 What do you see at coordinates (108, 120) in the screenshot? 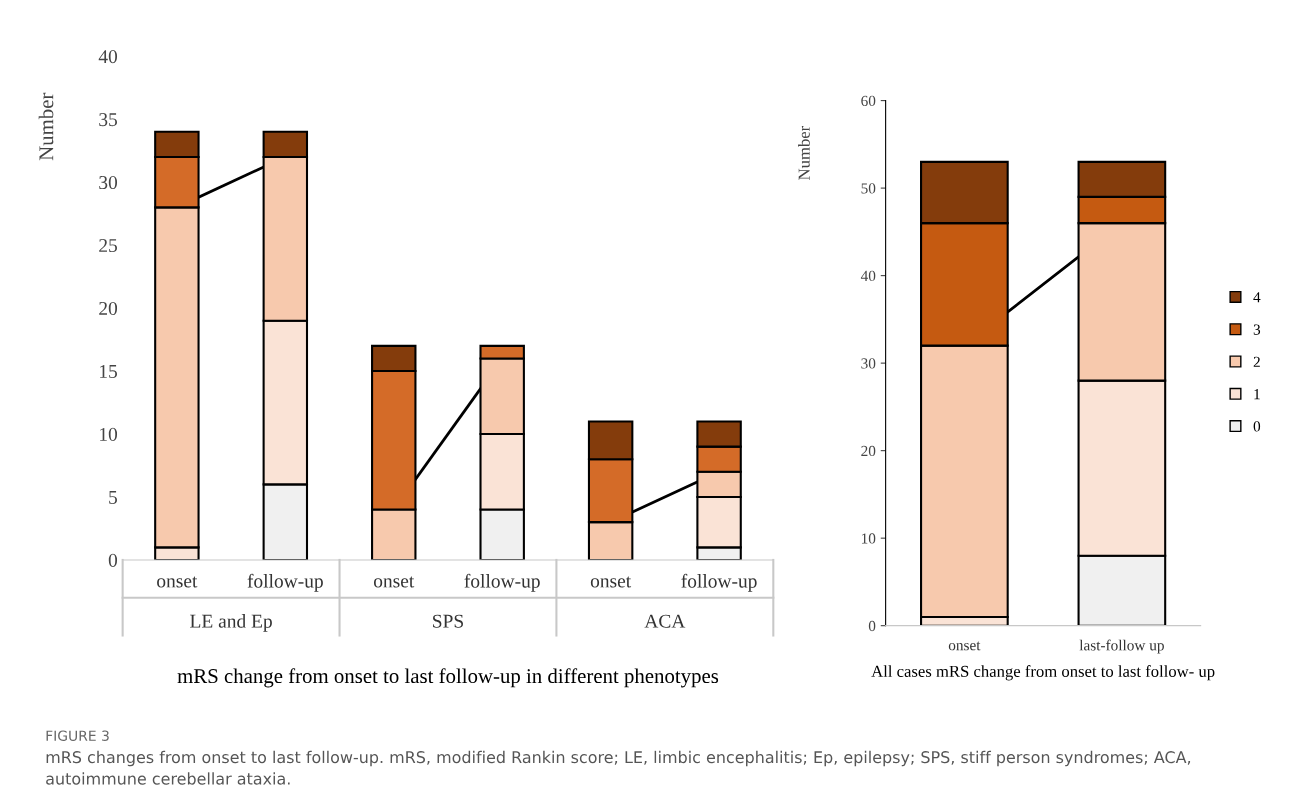
I see `y-tick-label: 35` at bounding box center [108, 120].